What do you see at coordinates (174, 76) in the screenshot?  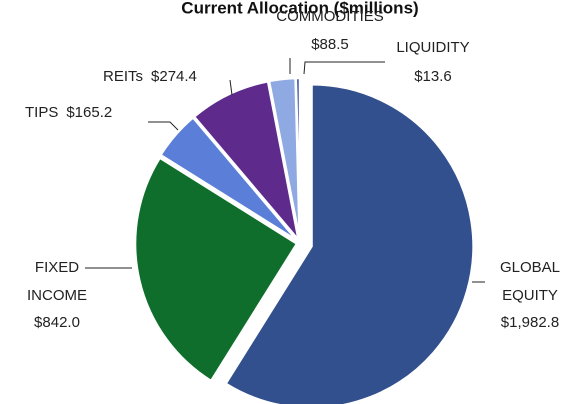 I see `value-label: $274.4` at bounding box center [174, 76].